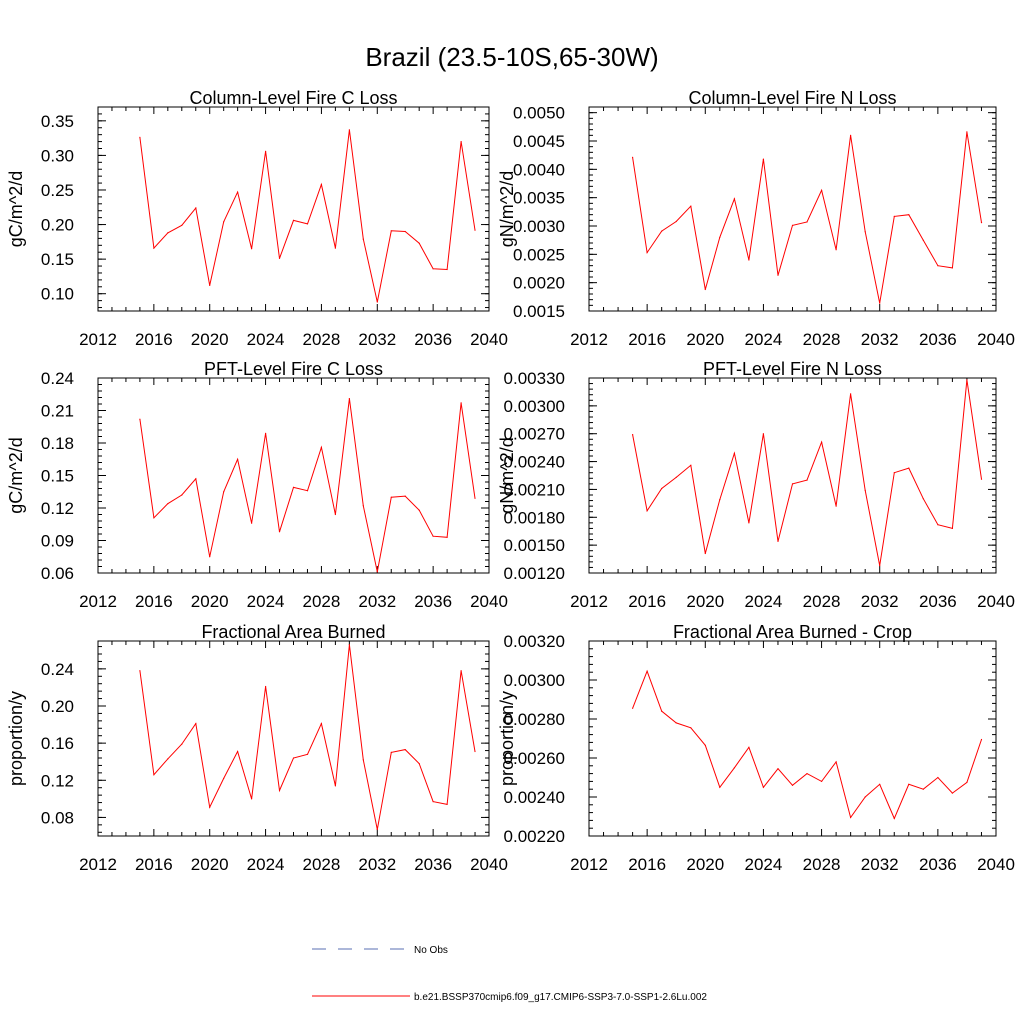 The width and height of the screenshot is (1024, 1024). What do you see at coordinates (16, 209) in the screenshot?
I see `y-axis-label: gC/m^2/d` at bounding box center [16, 209].